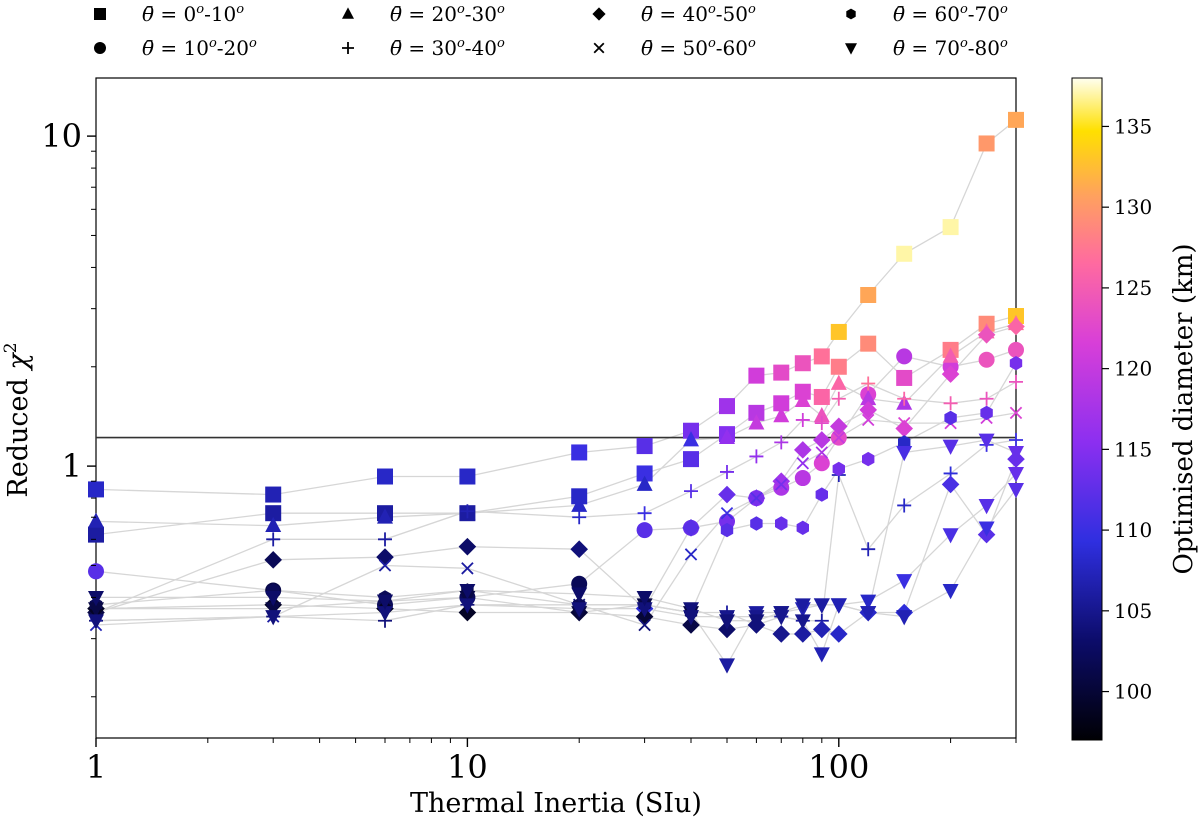  What do you see at coordinates (1184, 408) in the screenshot?
I see `colorbar-label: Optimised diameter (km)` at bounding box center [1184, 408].